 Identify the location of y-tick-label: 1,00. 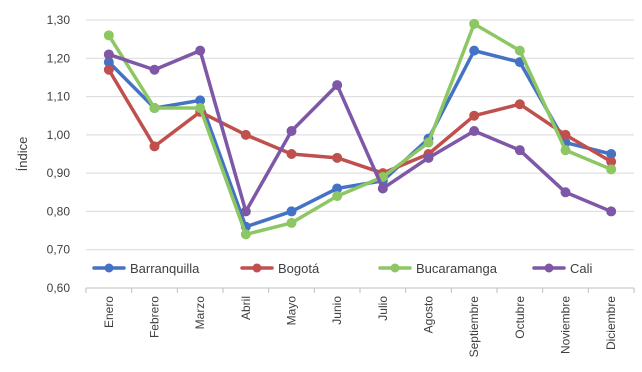
(59, 135).